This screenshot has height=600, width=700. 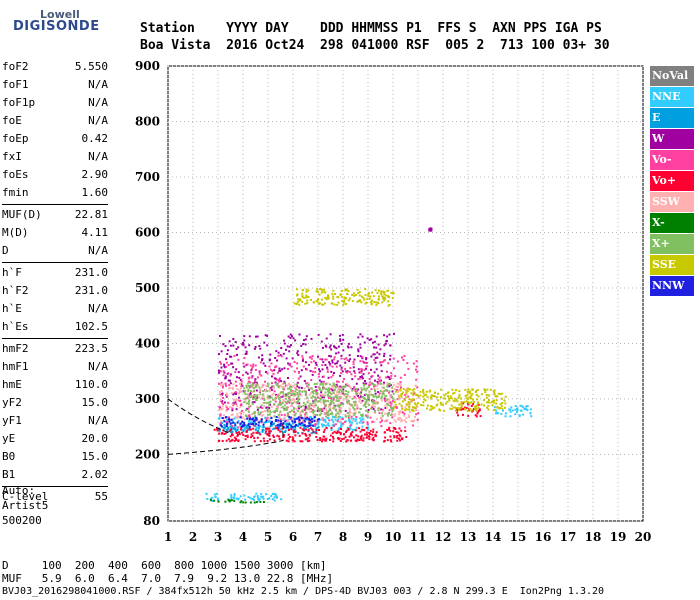 What do you see at coordinates (55, 193) in the screenshot?
I see `param-row: fmin 1.60` at bounding box center [55, 193].